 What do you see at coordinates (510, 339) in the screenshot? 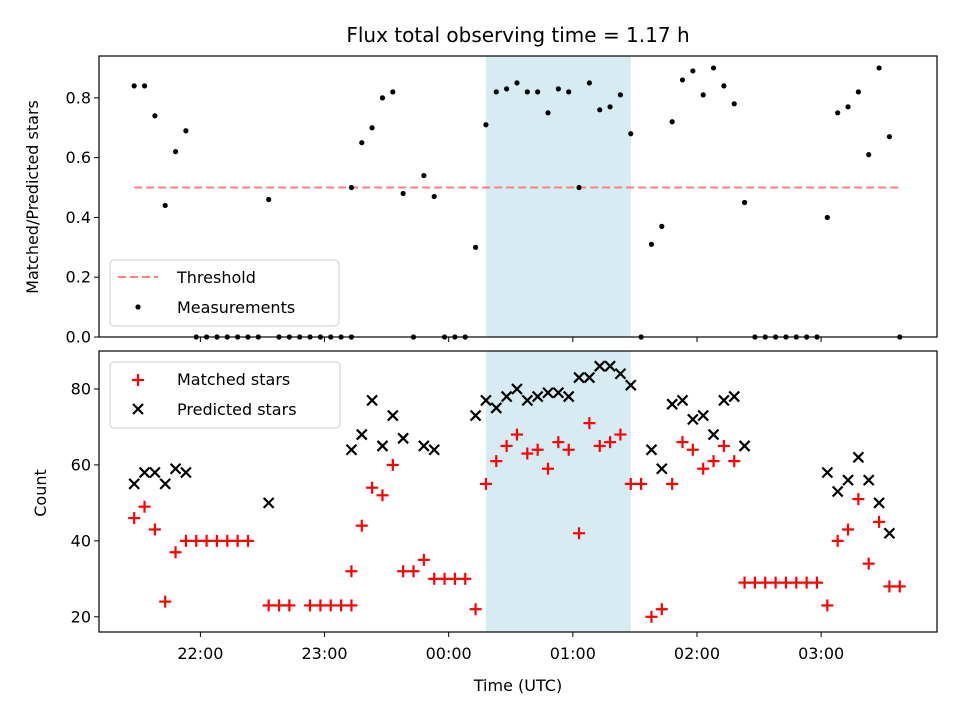
I see `top-x-ticks` at bounding box center [510, 339].